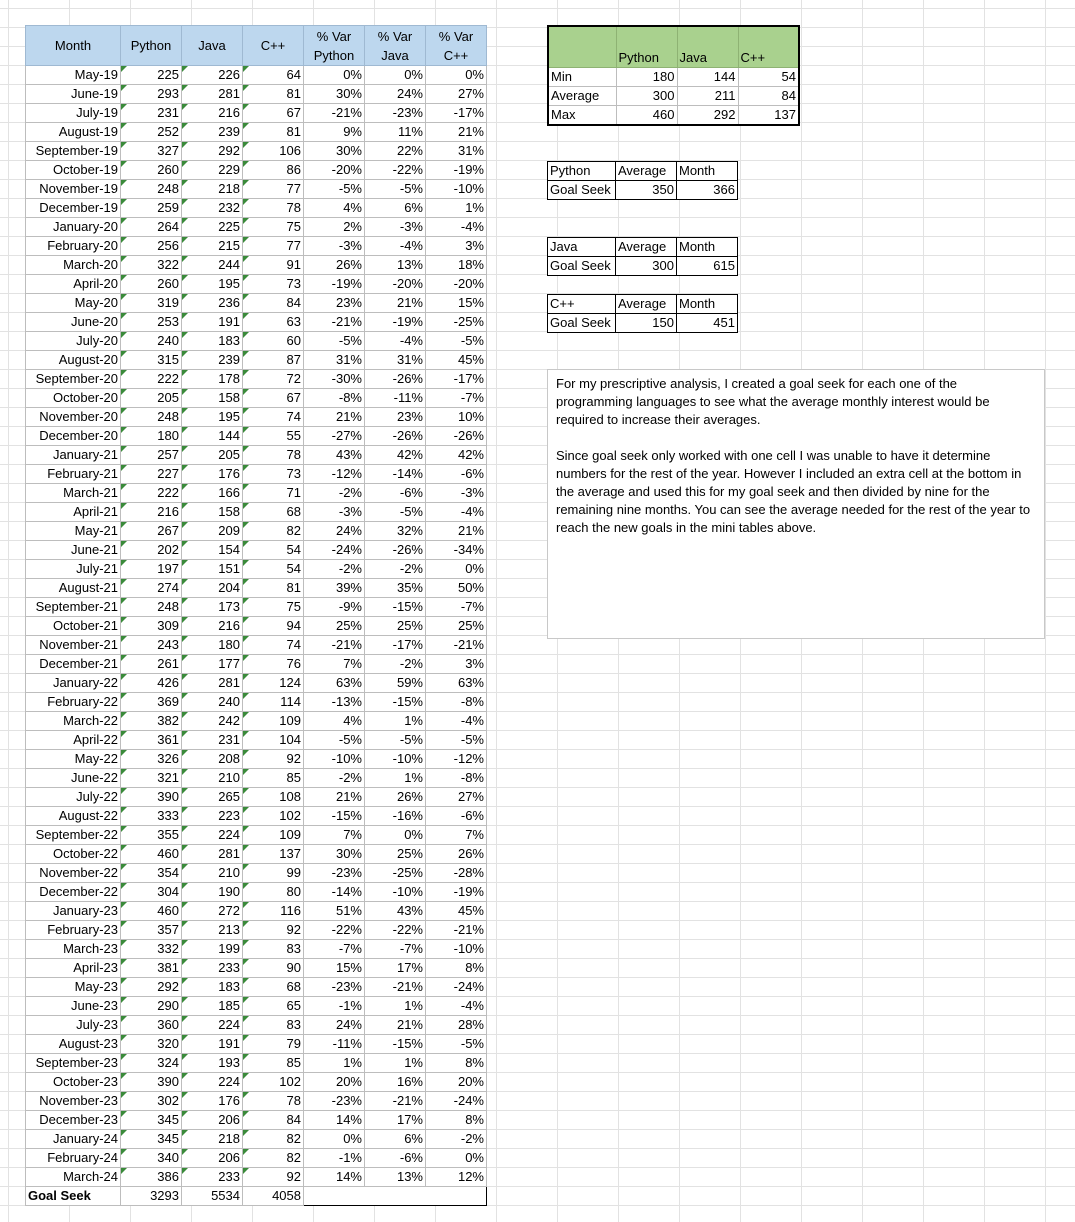 Image resolution: width=1075 pixels, height=1222 pixels. Describe the element at coordinates (582, 95) in the screenshot. I see `stats-label-cell: Average` at that location.